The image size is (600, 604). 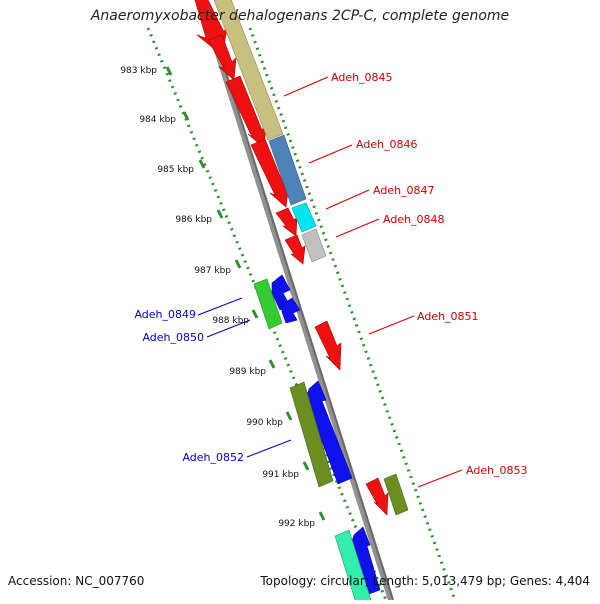 What do you see at coordinates (414, 219) in the screenshot?
I see `gene-label-adeh-0848: Adeh_0848` at bounding box center [414, 219].